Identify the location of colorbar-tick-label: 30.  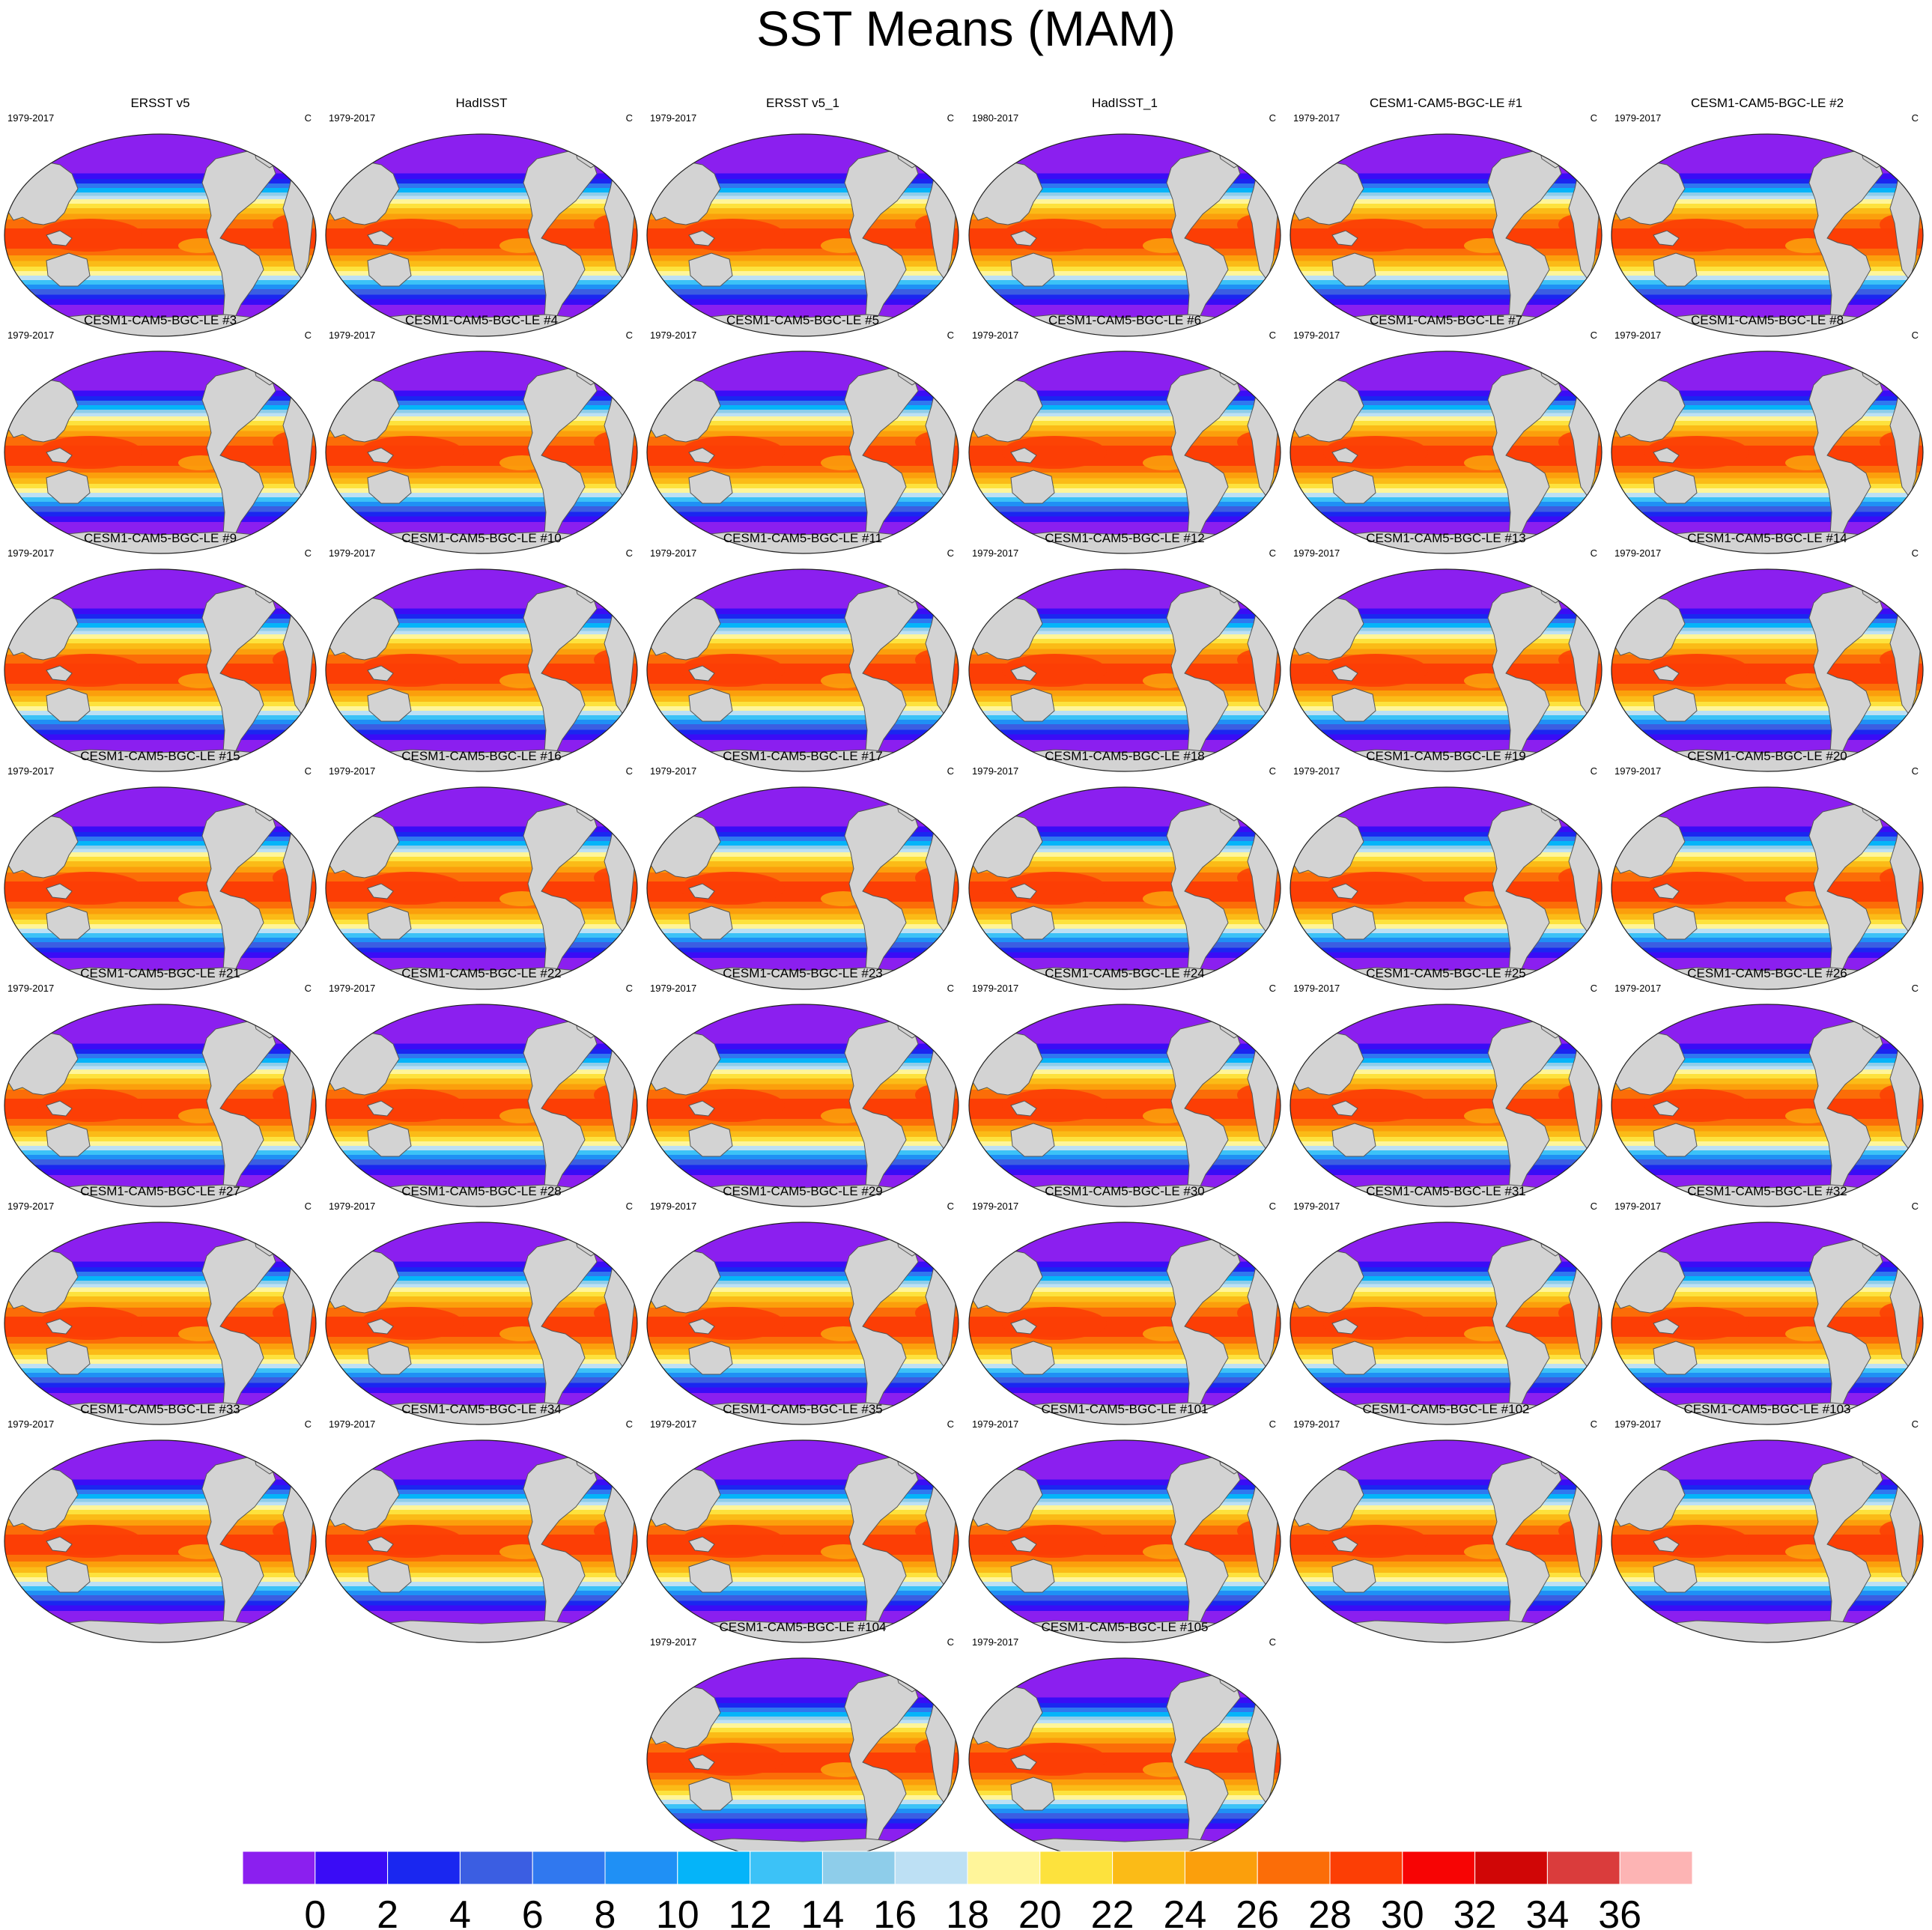
(1402, 1911).